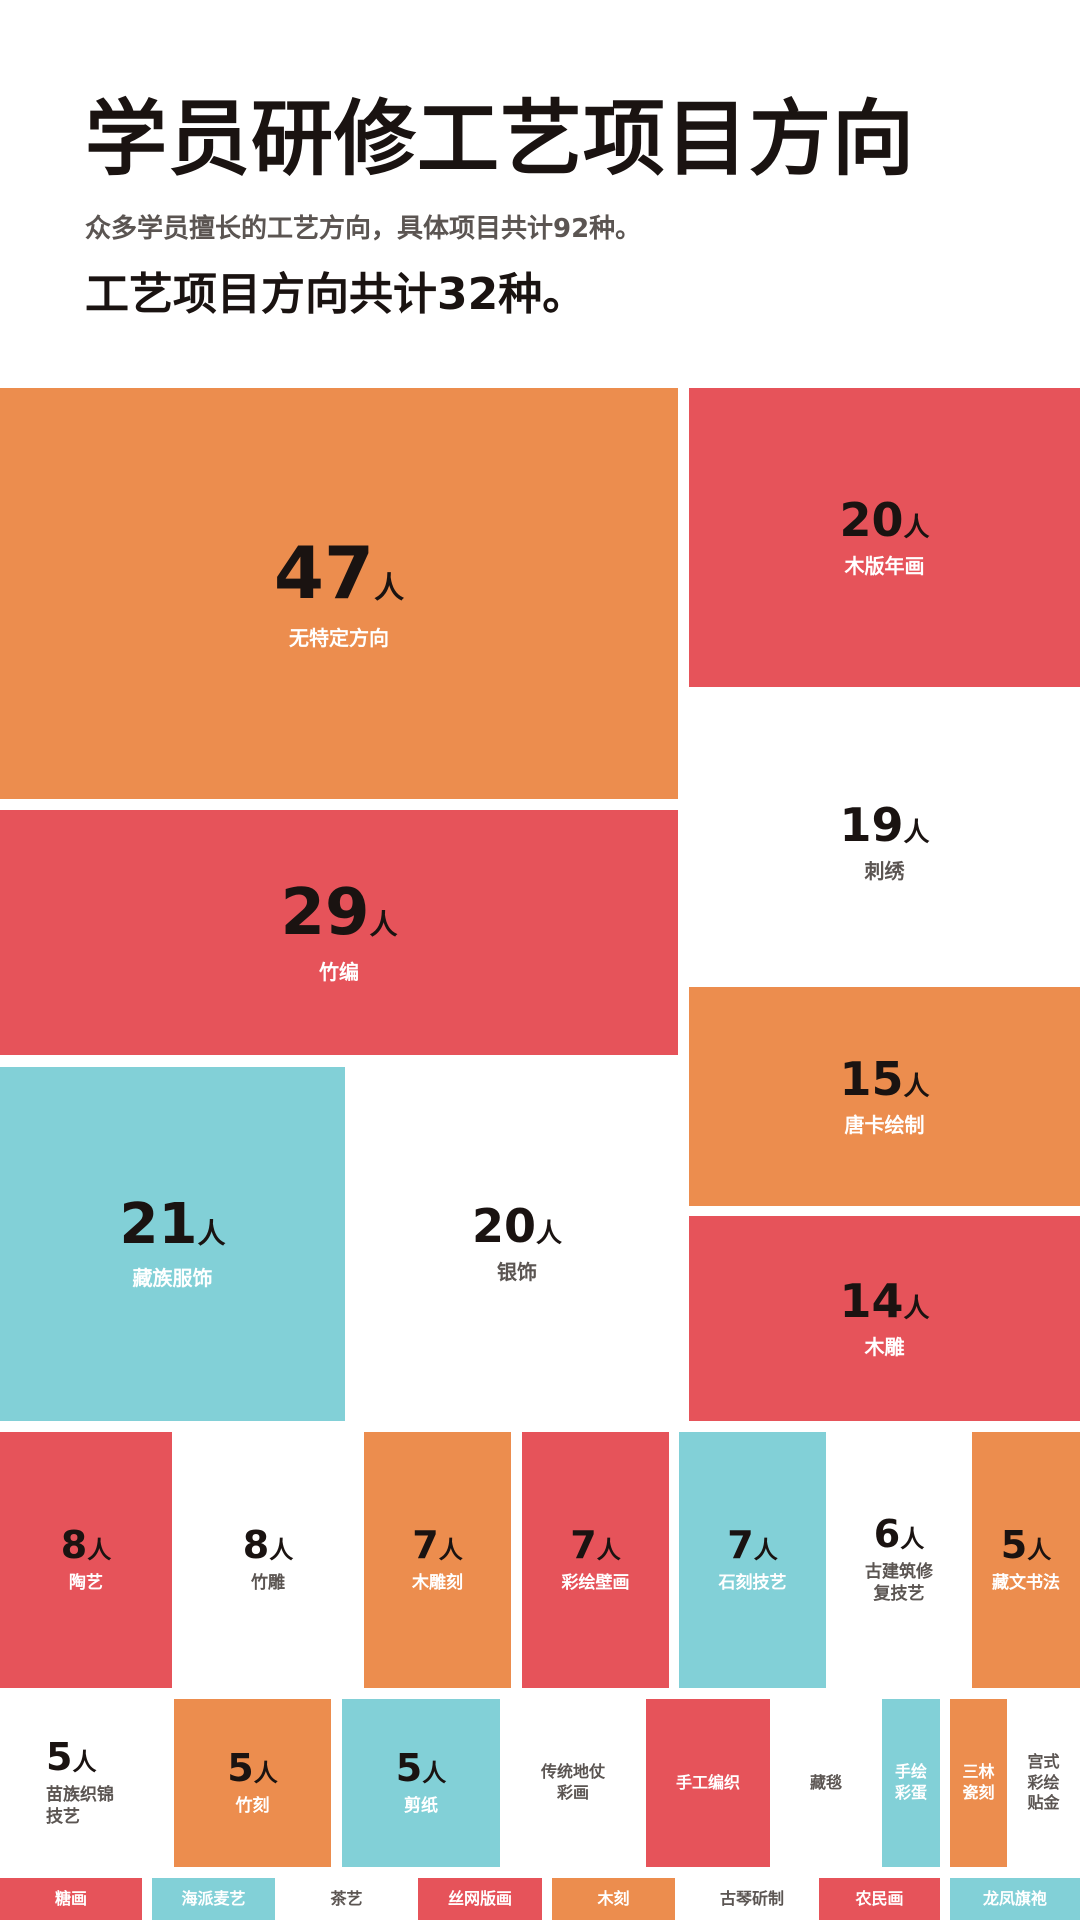 The width and height of the screenshot is (1080, 1920). I want to click on treemap-tile-wutedingfangxiang: 47人 无特定方向, so click(339, 593).